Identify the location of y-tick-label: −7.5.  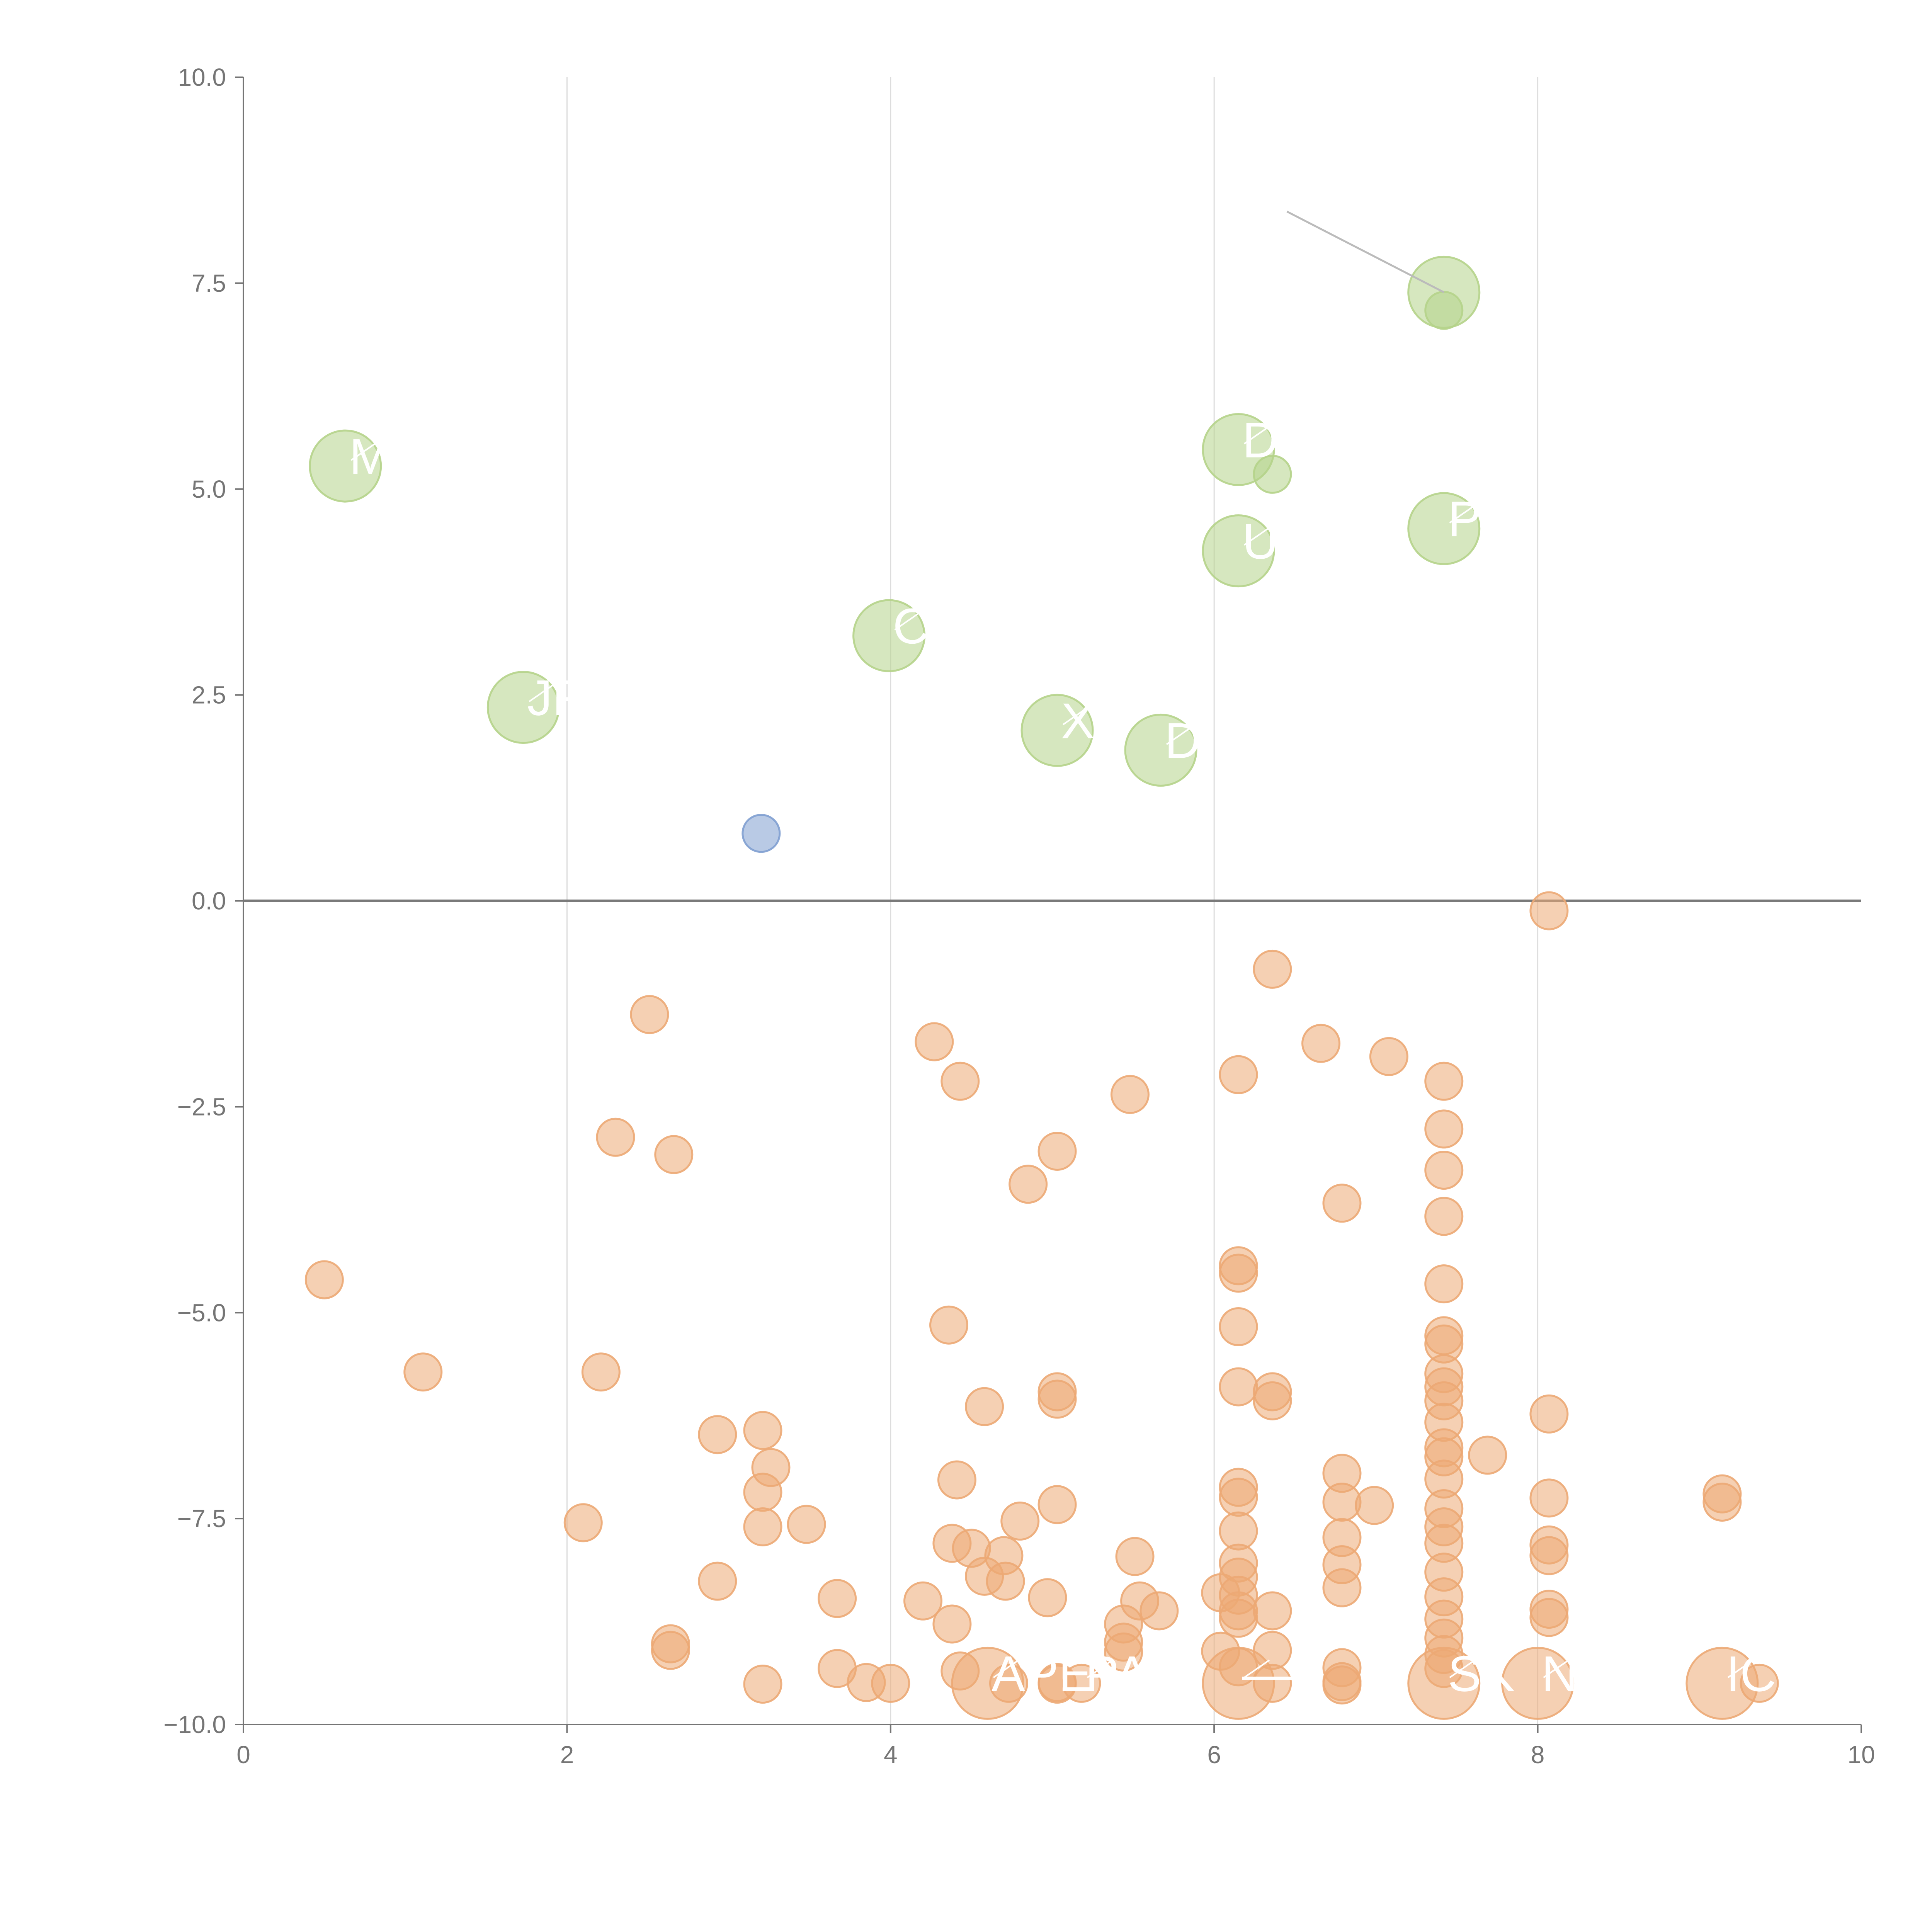
(202, 1518).